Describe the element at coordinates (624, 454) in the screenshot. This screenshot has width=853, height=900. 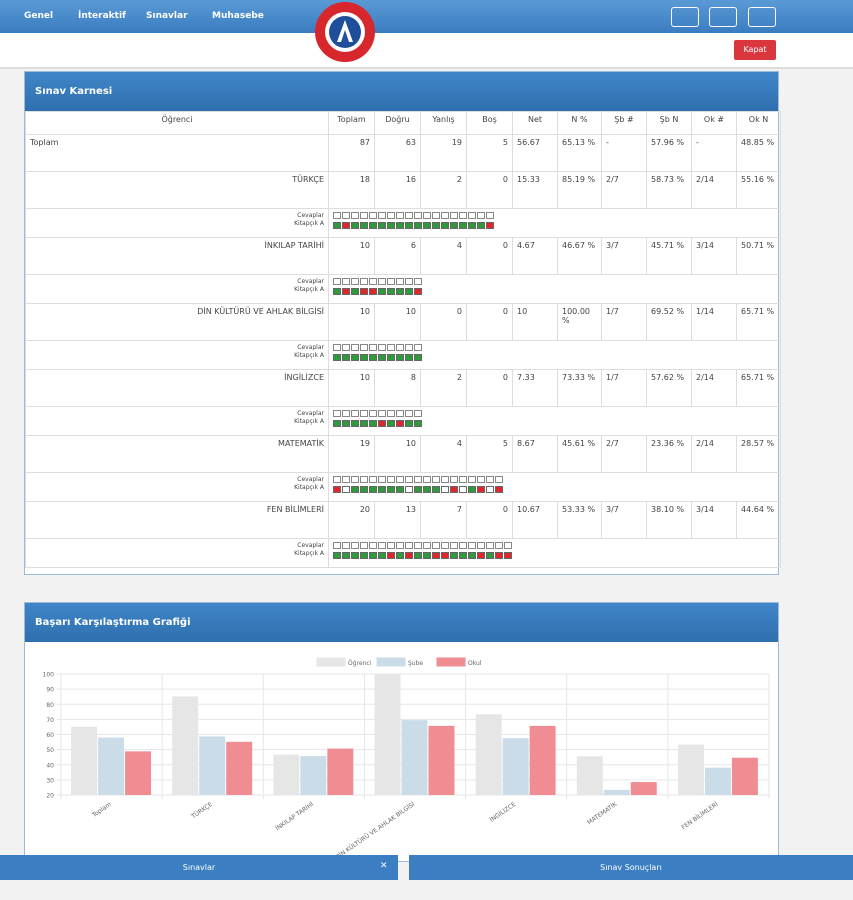
I see `cell: 2/7` at that location.